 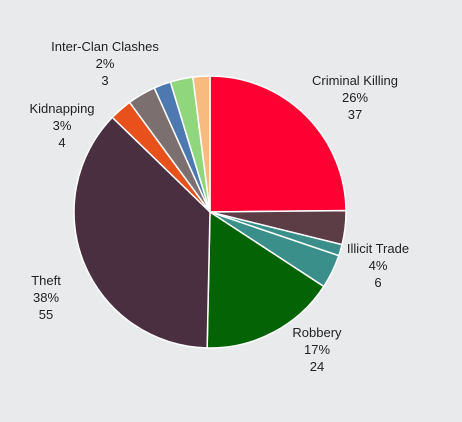 I want to click on label-criminal-killing-value: 37, so click(x=355, y=114).